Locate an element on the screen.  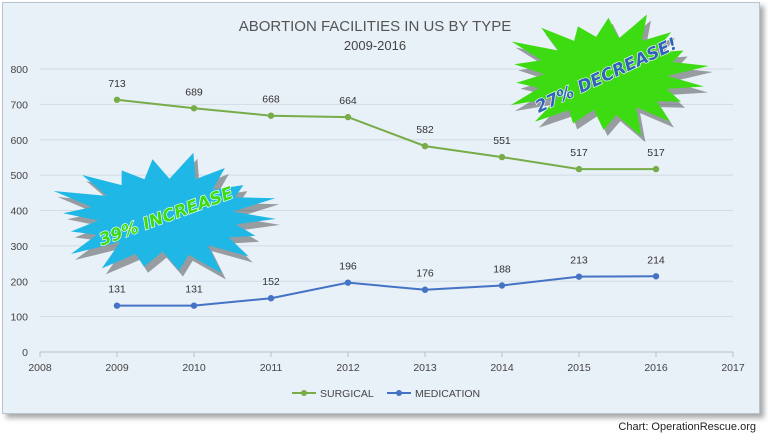
series-line-surgical is located at coordinates (386, 134).